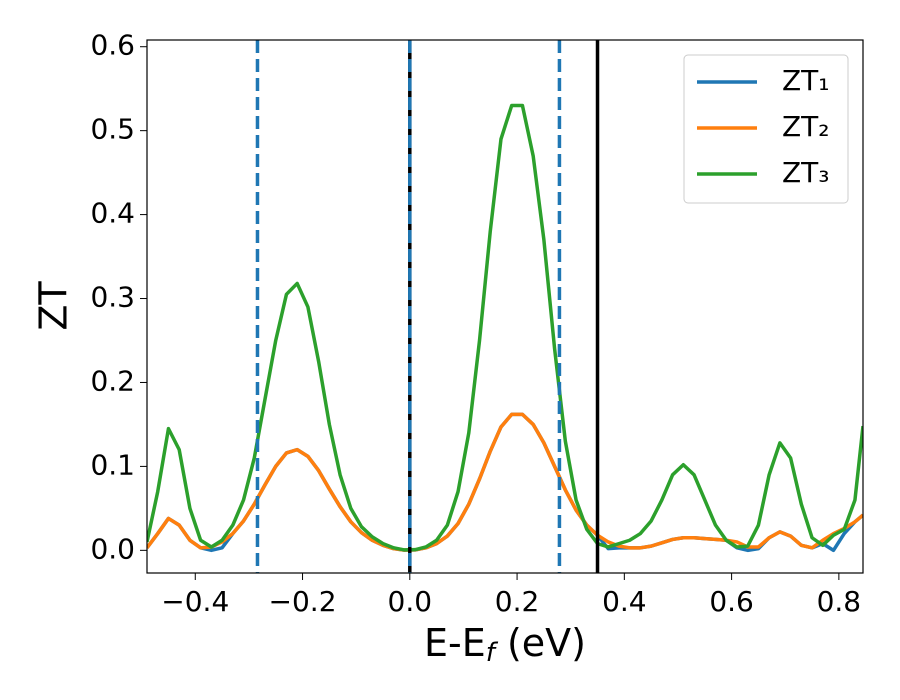  What do you see at coordinates (806, 172) in the screenshot?
I see `legend-label: ZT₃` at bounding box center [806, 172].